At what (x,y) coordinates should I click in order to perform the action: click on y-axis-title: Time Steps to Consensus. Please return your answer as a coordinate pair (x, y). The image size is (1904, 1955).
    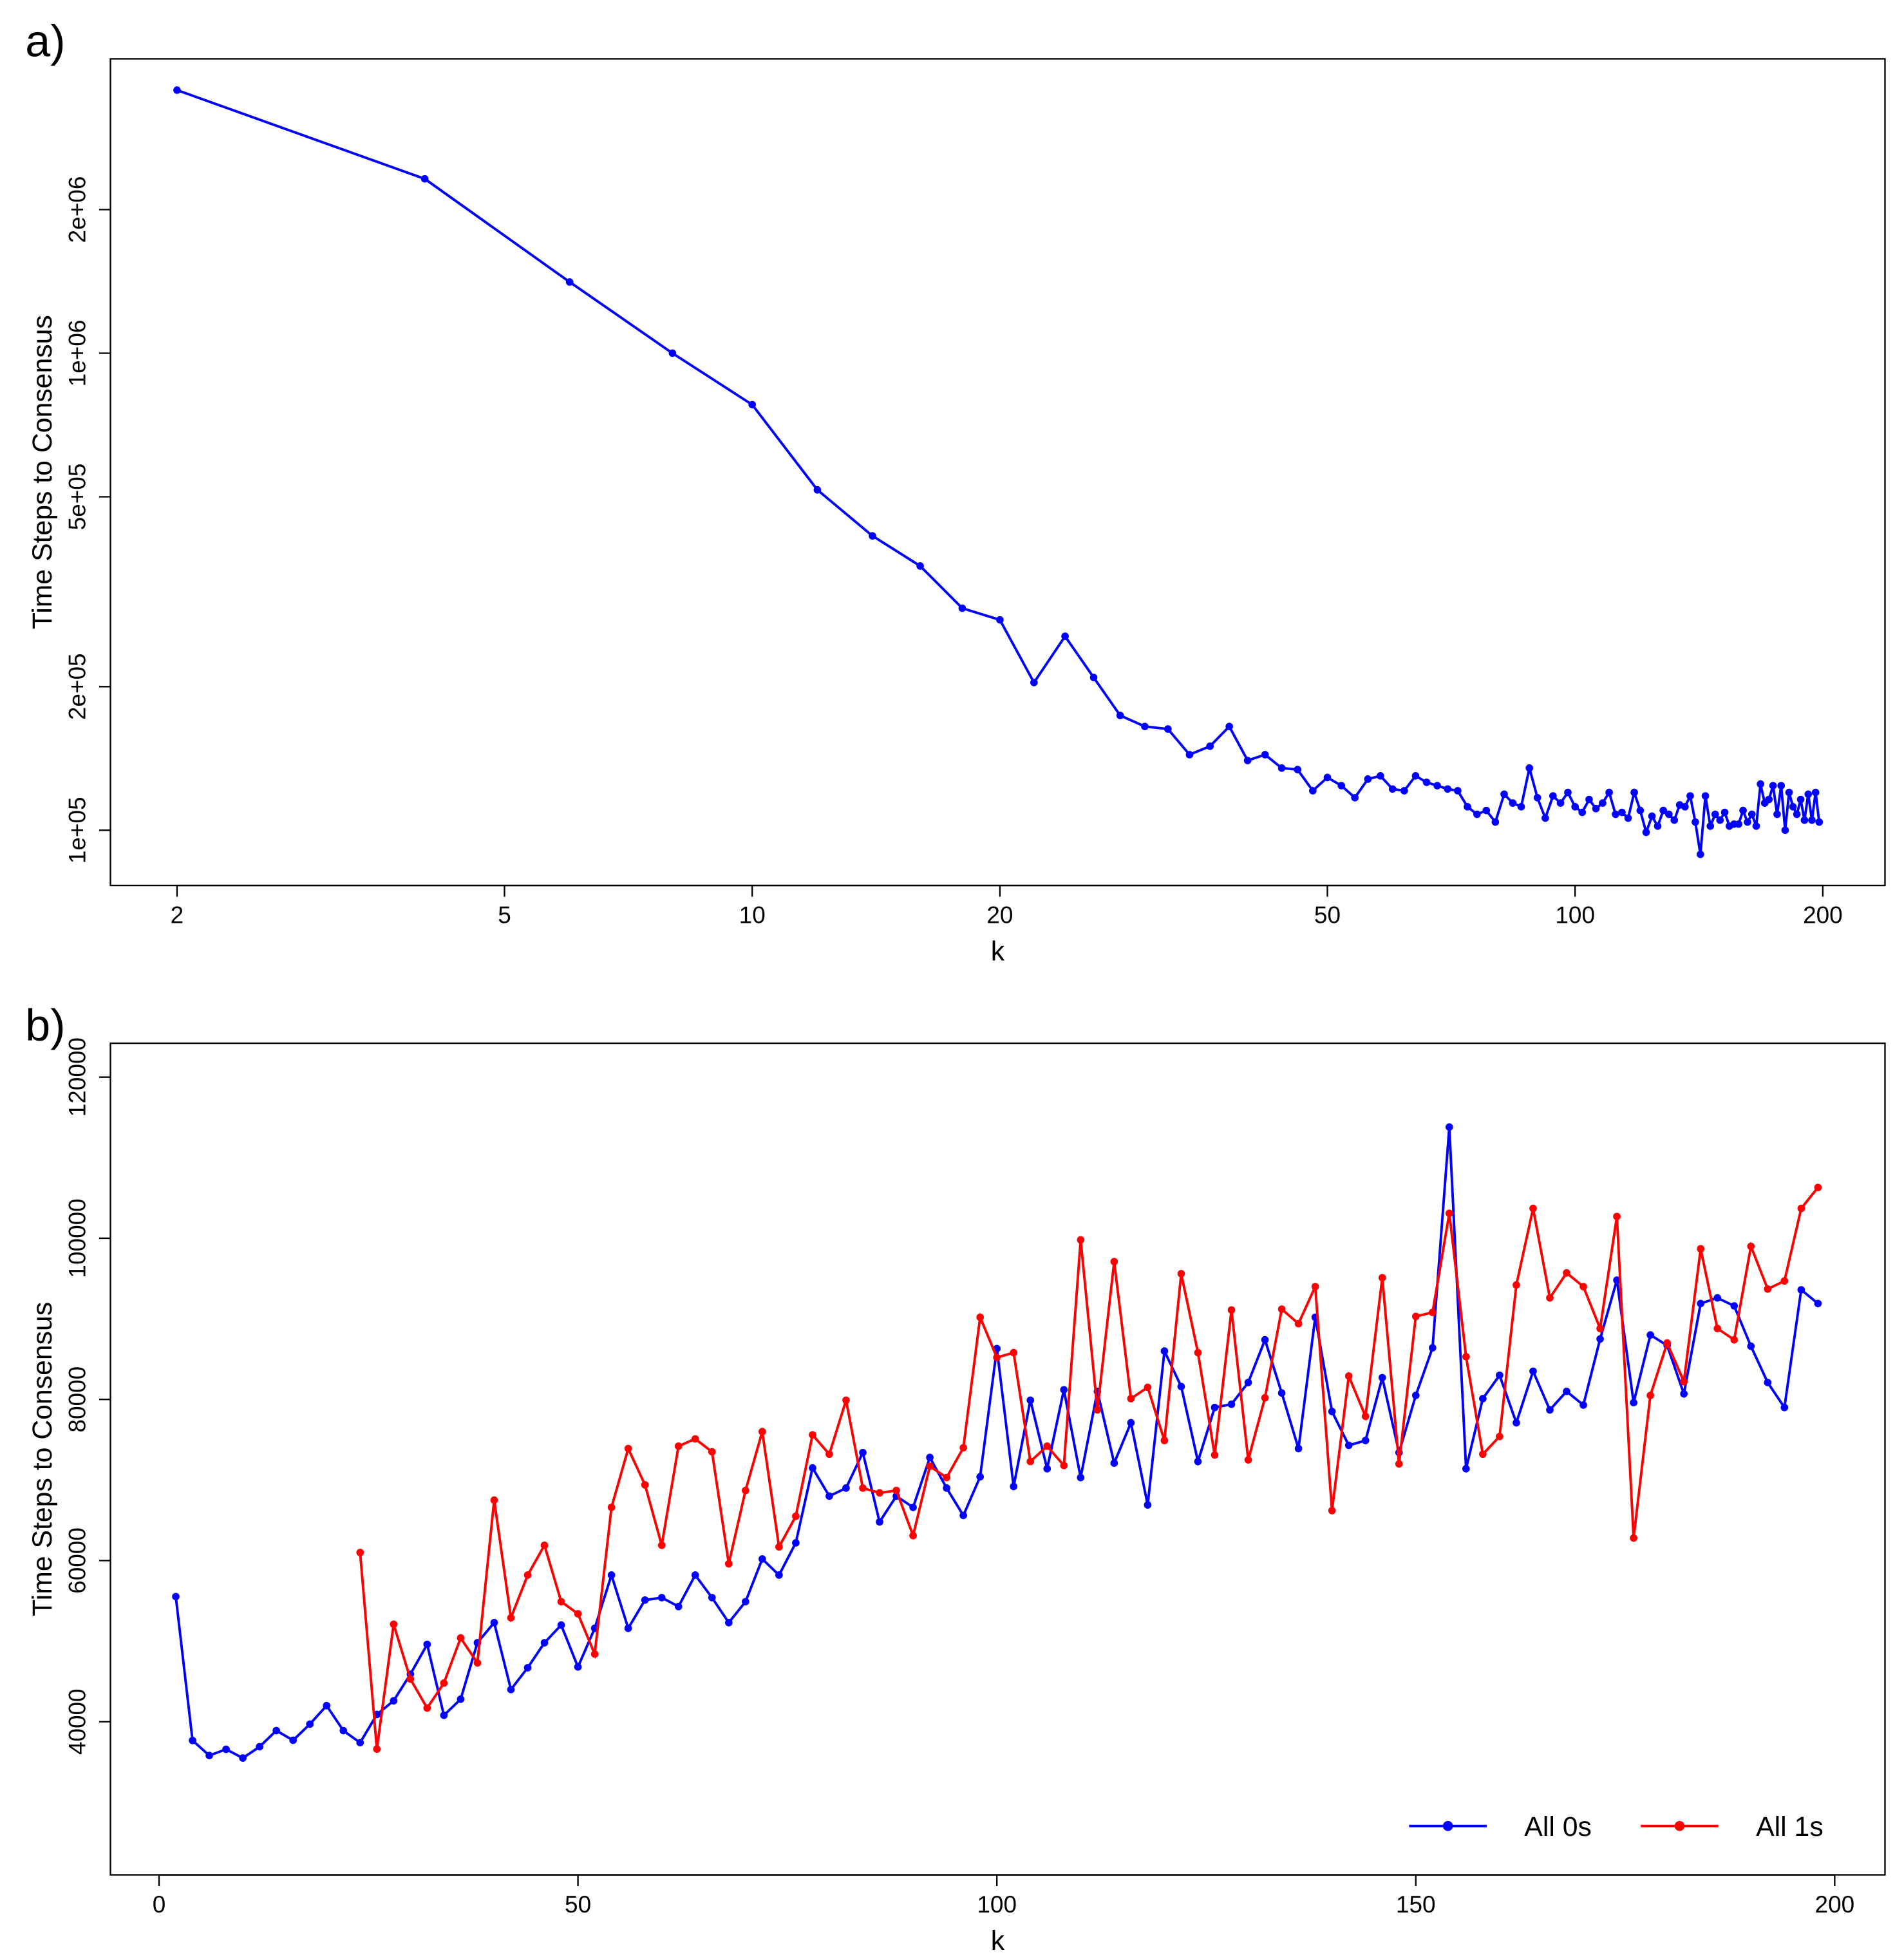
    Looking at the image, I should click on (42, 472).